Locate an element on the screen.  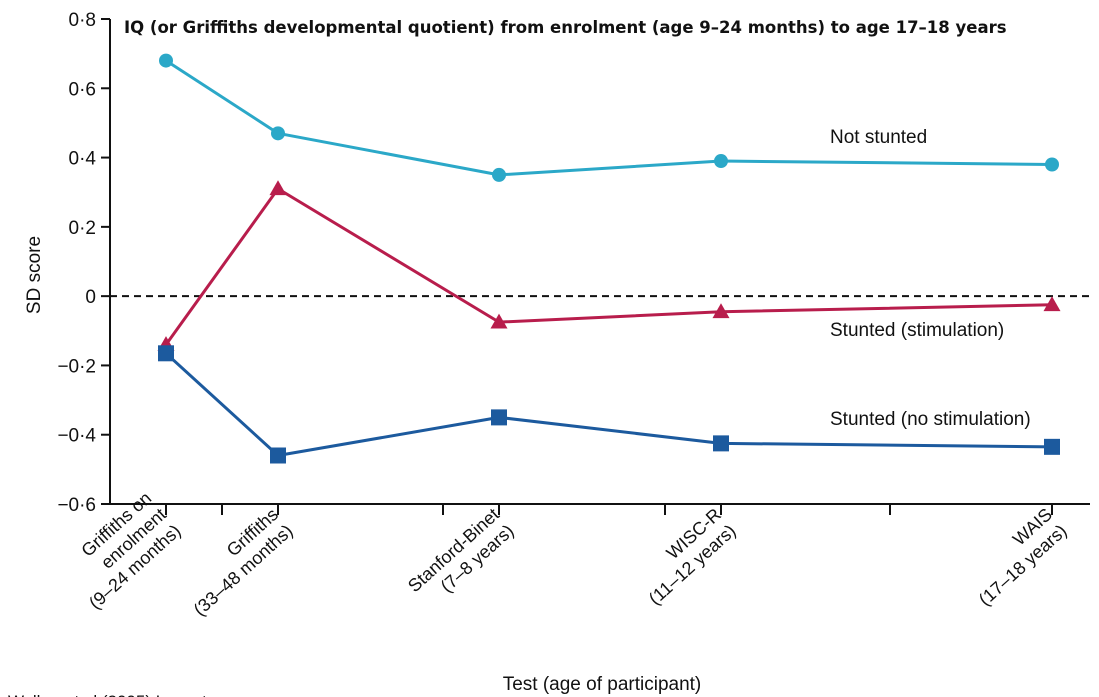
credit-text: Walker et al (2005) Lancet is located at coordinates (107, 694).